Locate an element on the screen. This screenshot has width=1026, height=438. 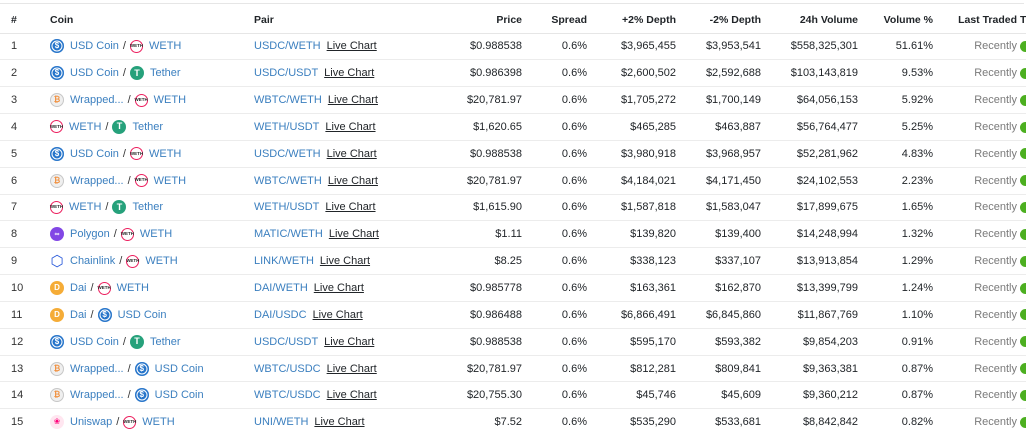
pair-link: MATIC/WETH is located at coordinates (288, 234).